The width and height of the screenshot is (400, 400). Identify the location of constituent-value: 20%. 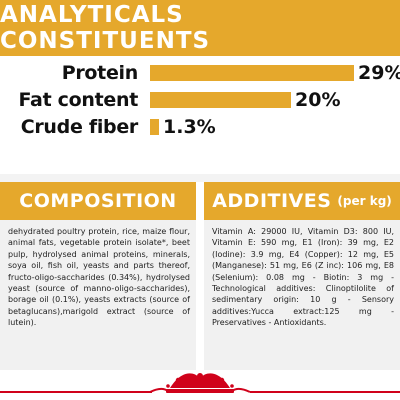
(318, 100).